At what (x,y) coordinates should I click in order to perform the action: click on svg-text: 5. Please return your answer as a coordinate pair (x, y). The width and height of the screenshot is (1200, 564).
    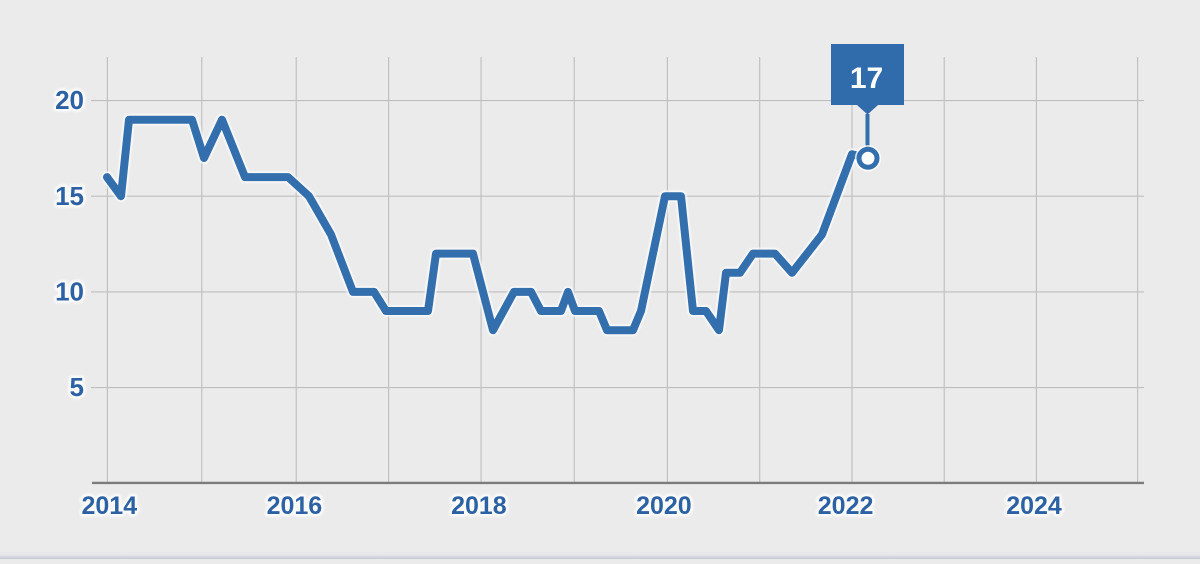
    Looking at the image, I should click on (77, 387).